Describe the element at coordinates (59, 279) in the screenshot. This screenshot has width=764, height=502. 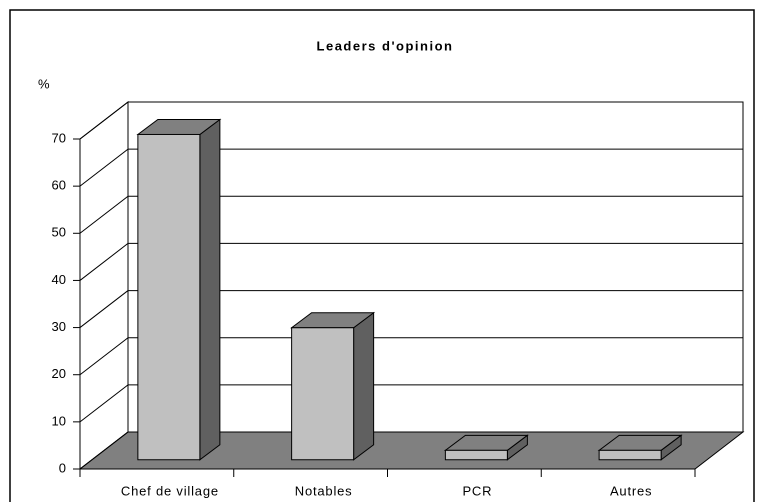
I see `y-tick-label: 40` at that location.